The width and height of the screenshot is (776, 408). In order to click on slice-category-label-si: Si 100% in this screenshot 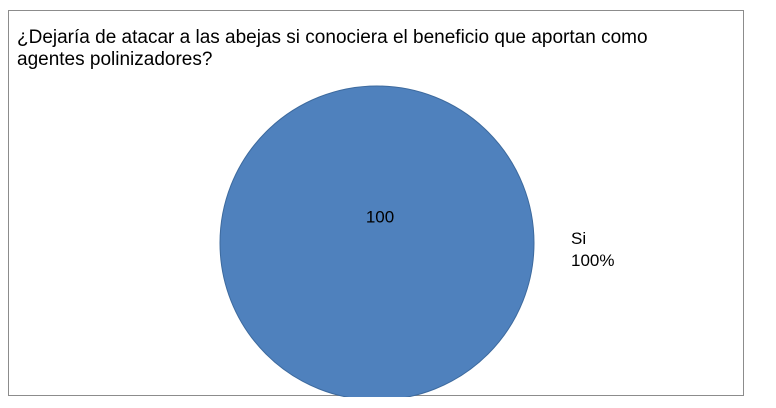, I will do `click(592, 250)`.